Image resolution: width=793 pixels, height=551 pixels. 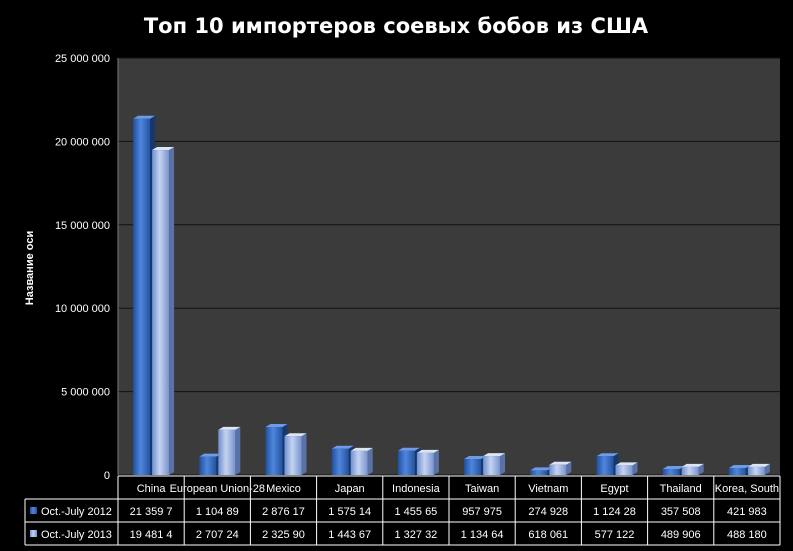 I want to click on data-label: 2 325 90, so click(x=283, y=535).